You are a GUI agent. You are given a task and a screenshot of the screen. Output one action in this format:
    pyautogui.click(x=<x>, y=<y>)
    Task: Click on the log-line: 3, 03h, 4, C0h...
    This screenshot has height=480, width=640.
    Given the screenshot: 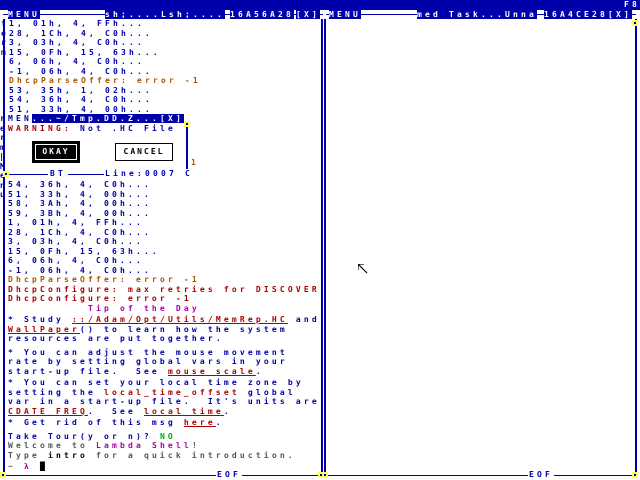 What is the action you would take?
    pyautogui.click(x=164, y=242)
    